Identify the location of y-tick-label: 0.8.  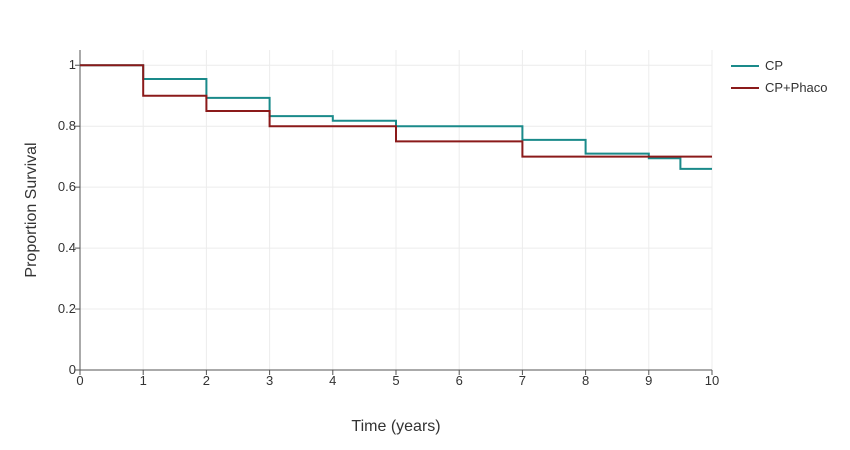
(67, 125).